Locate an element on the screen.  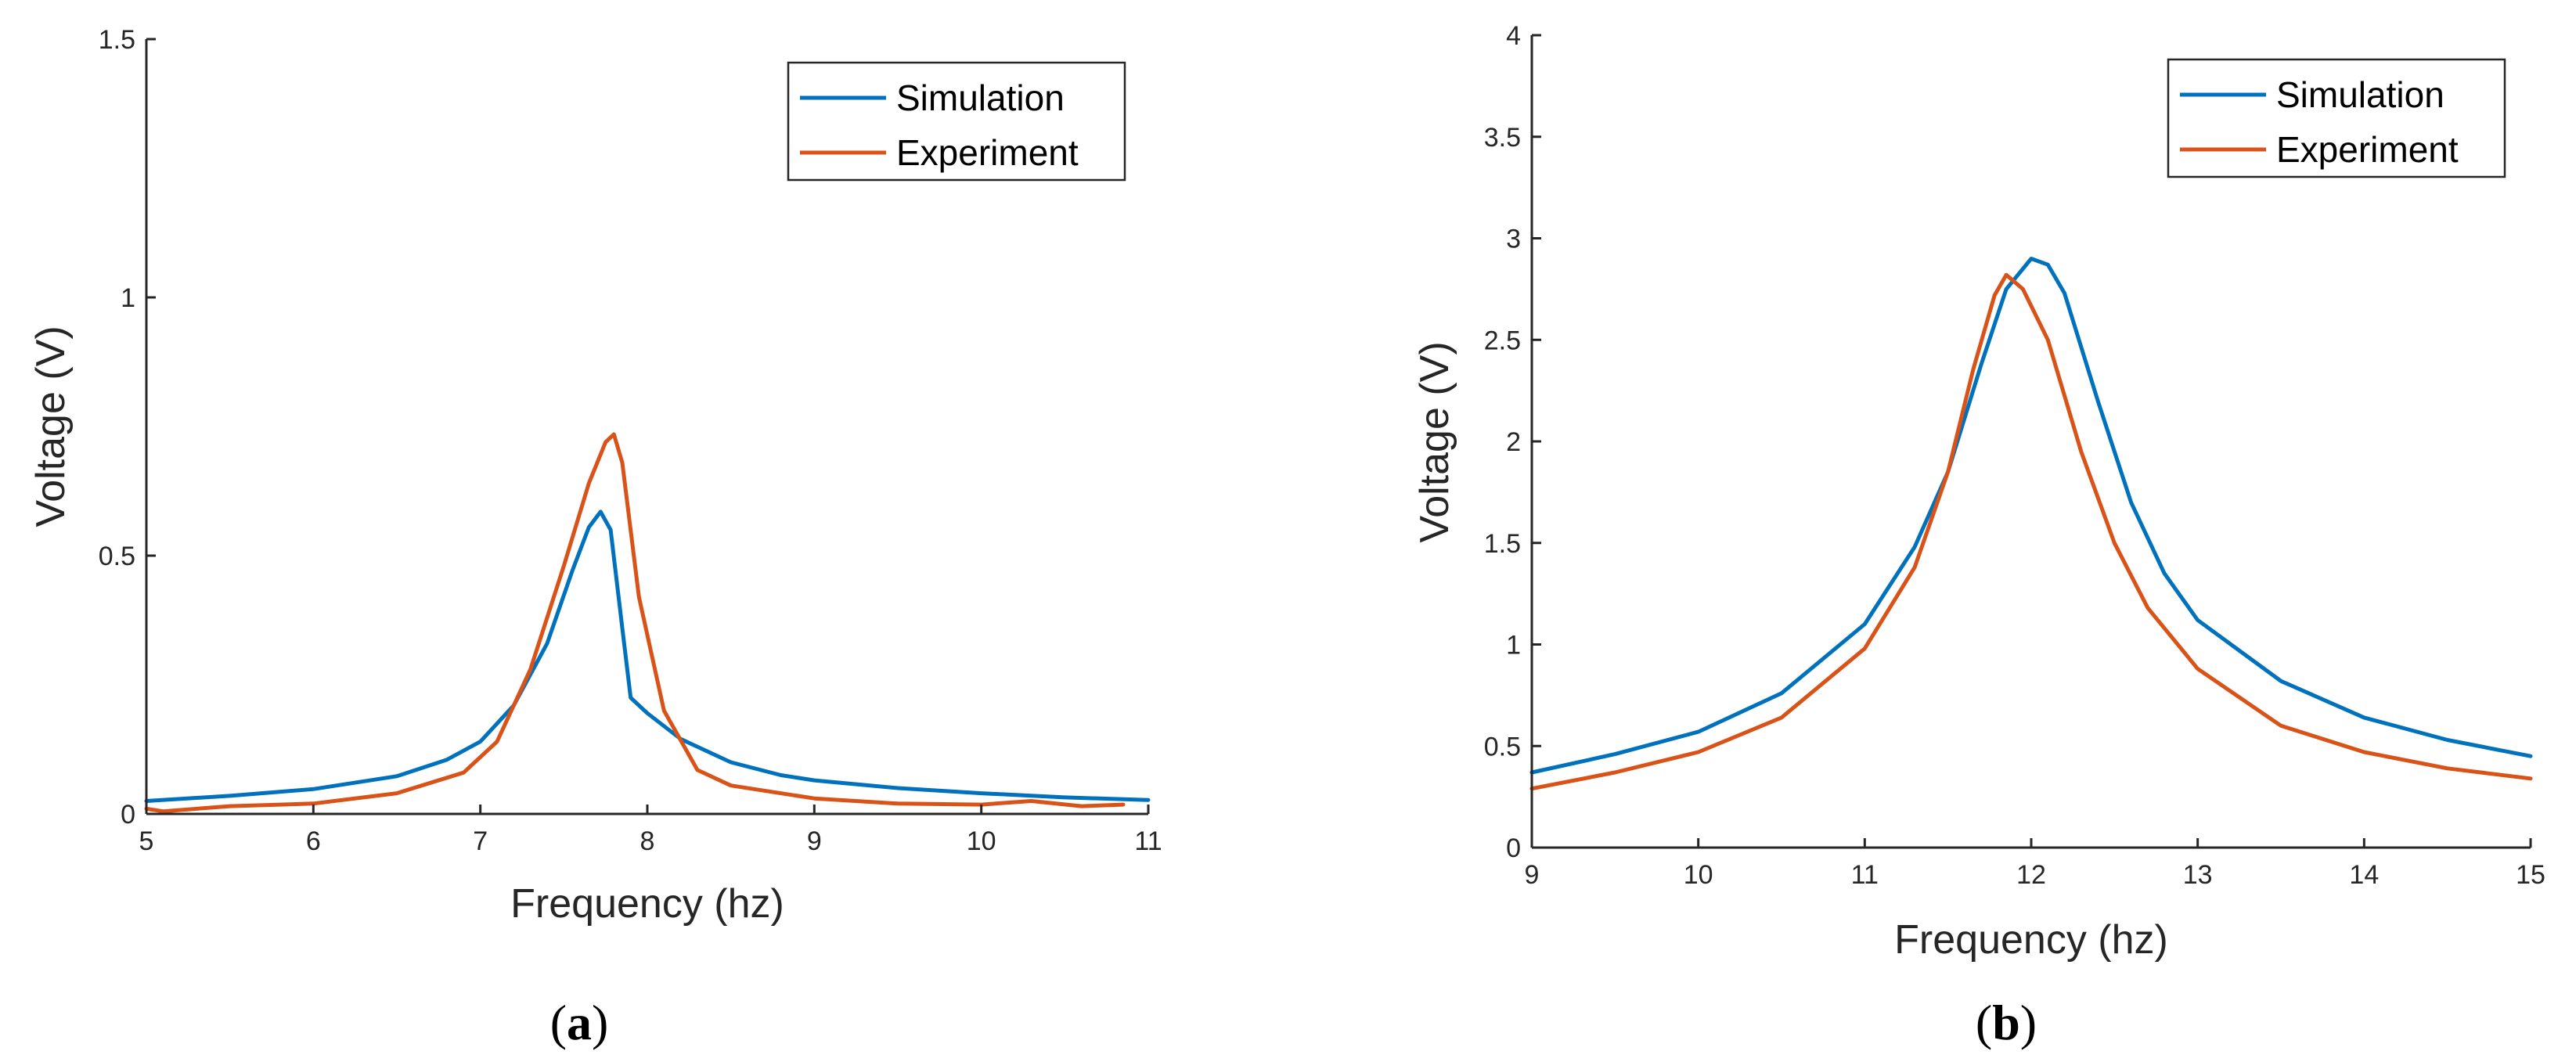
caption-letter-b: b is located at coordinates (2006, 1022).